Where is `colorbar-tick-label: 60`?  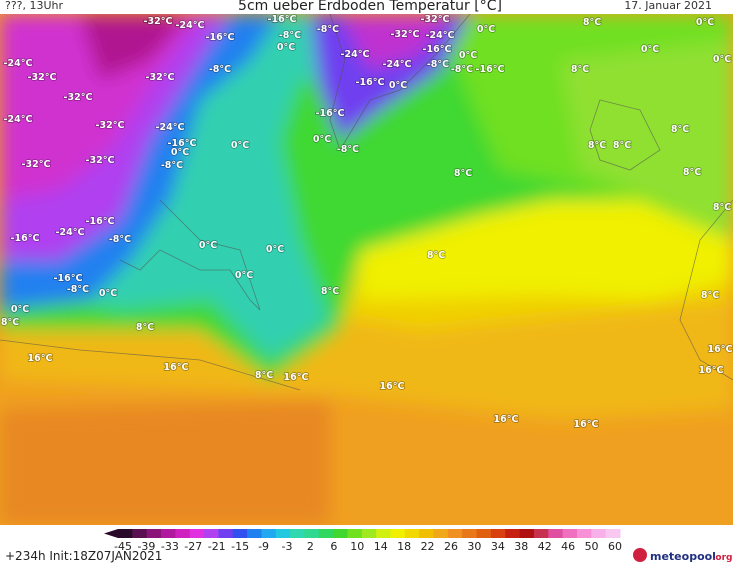
colorbar-tick-label: 60 is located at coordinates (615, 546).